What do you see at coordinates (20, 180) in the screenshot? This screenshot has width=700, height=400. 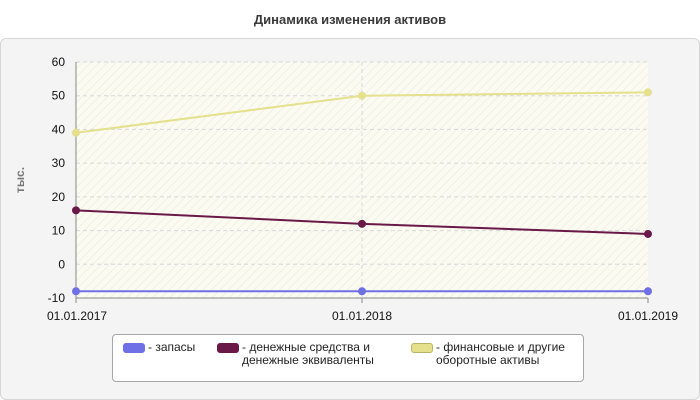 I see `y-axis-label: тыс.` at bounding box center [20, 180].